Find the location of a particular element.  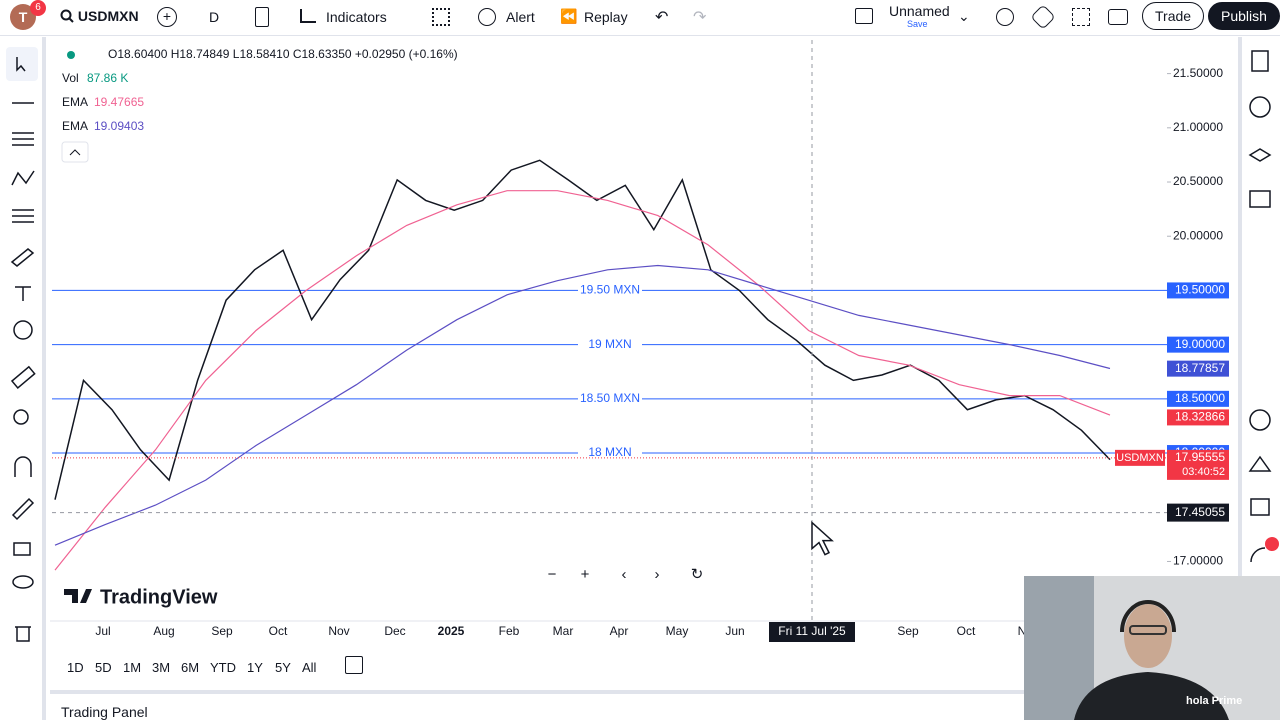

settings-button is located at coordinates (1043, 17).